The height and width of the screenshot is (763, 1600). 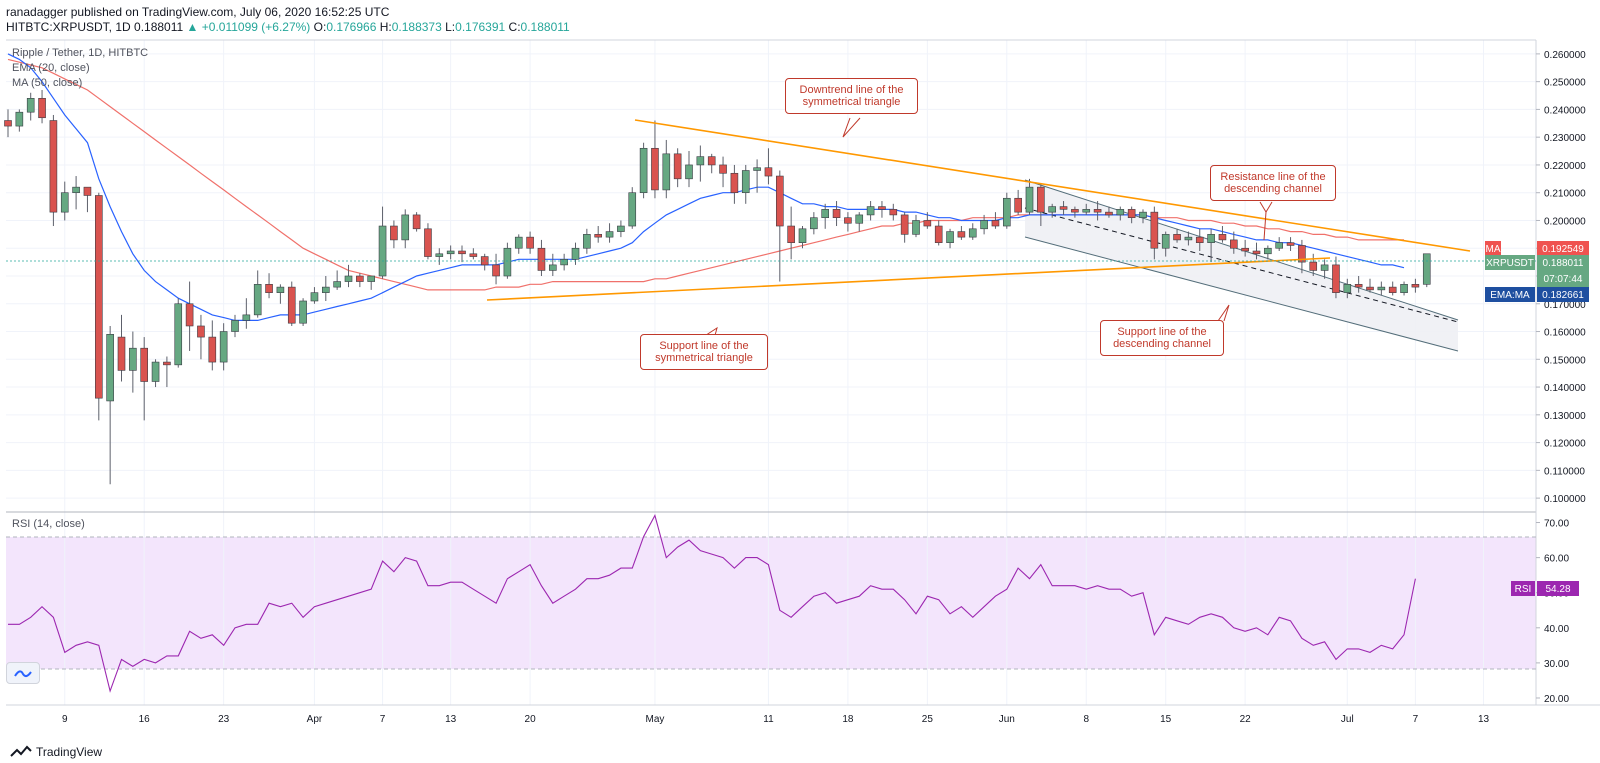 What do you see at coordinates (1416, 719) in the screenshot?
I see `time-tick-label: 7` at bounding box center [1416, 719].